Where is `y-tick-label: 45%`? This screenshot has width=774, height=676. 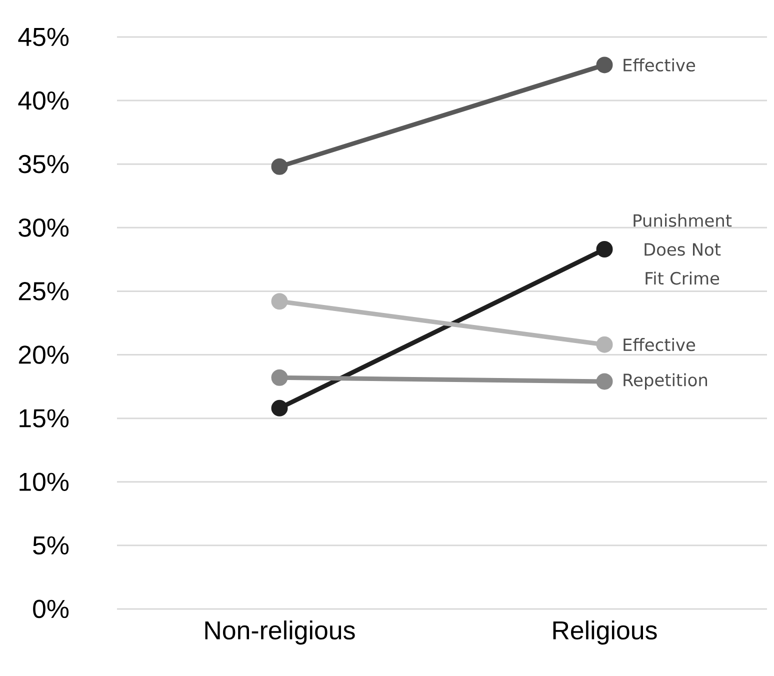
y-tick-label: 45% is located at coordinates (43, 37).